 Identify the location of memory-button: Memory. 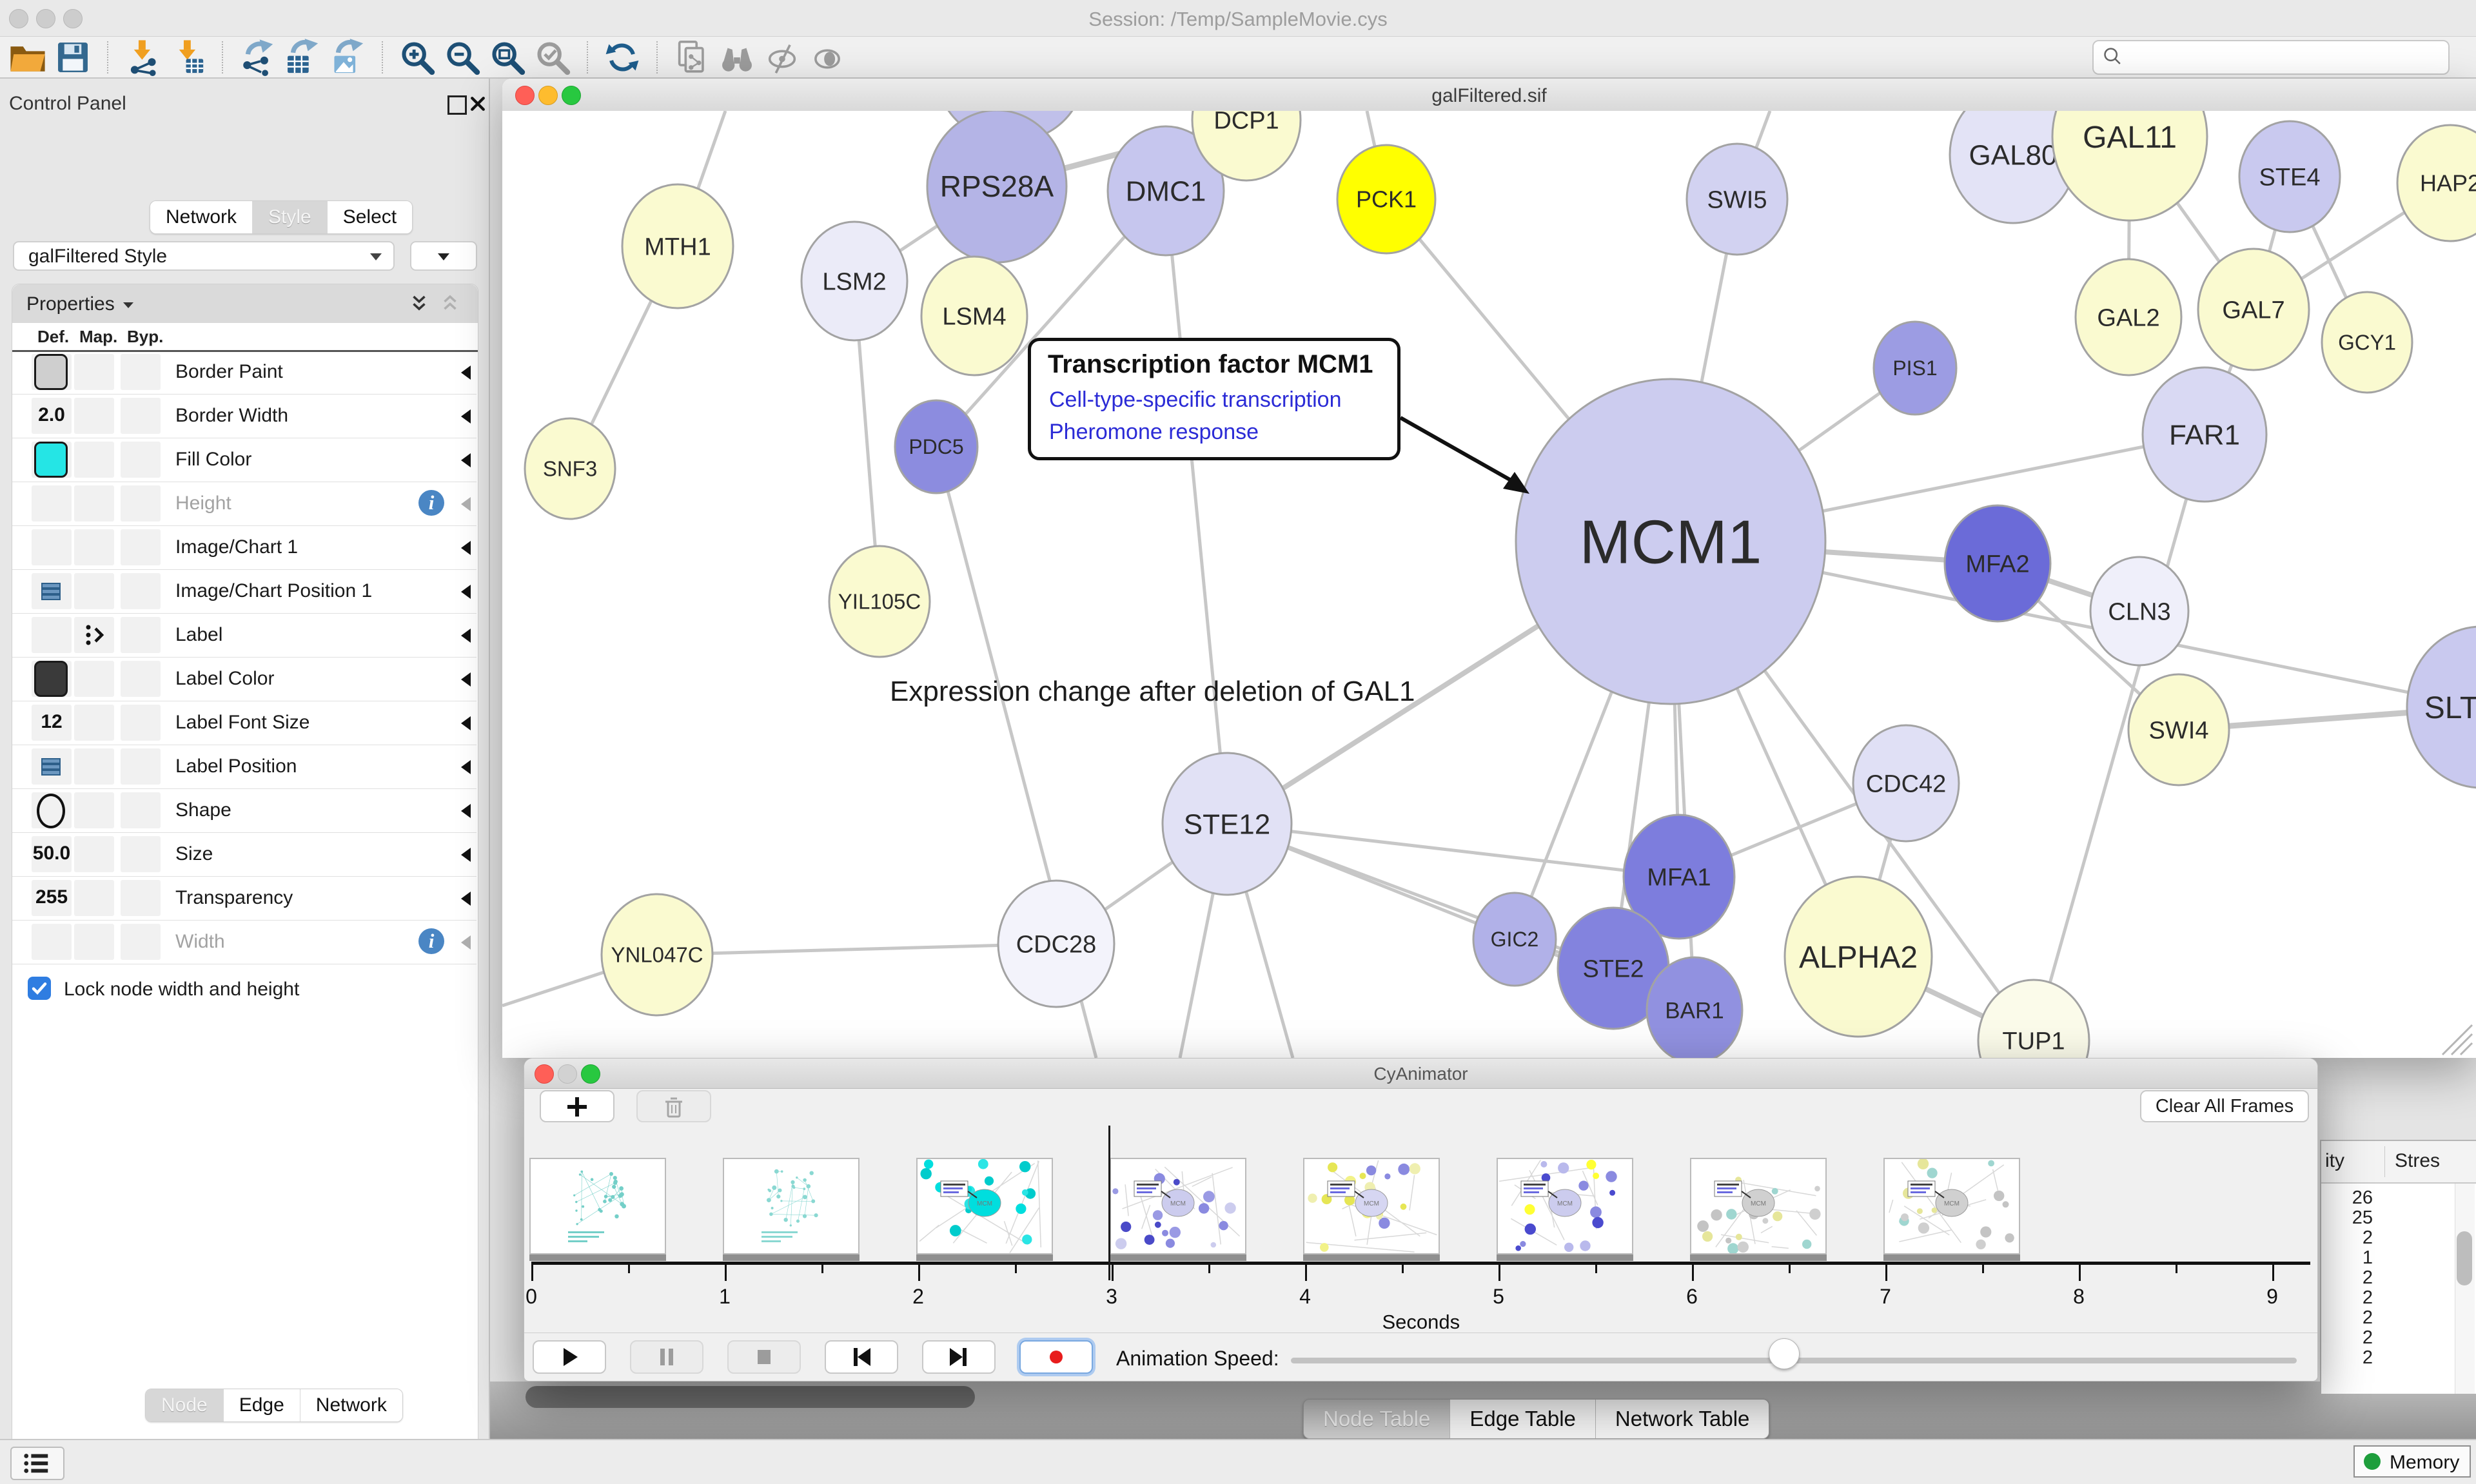
(2412, 1461).